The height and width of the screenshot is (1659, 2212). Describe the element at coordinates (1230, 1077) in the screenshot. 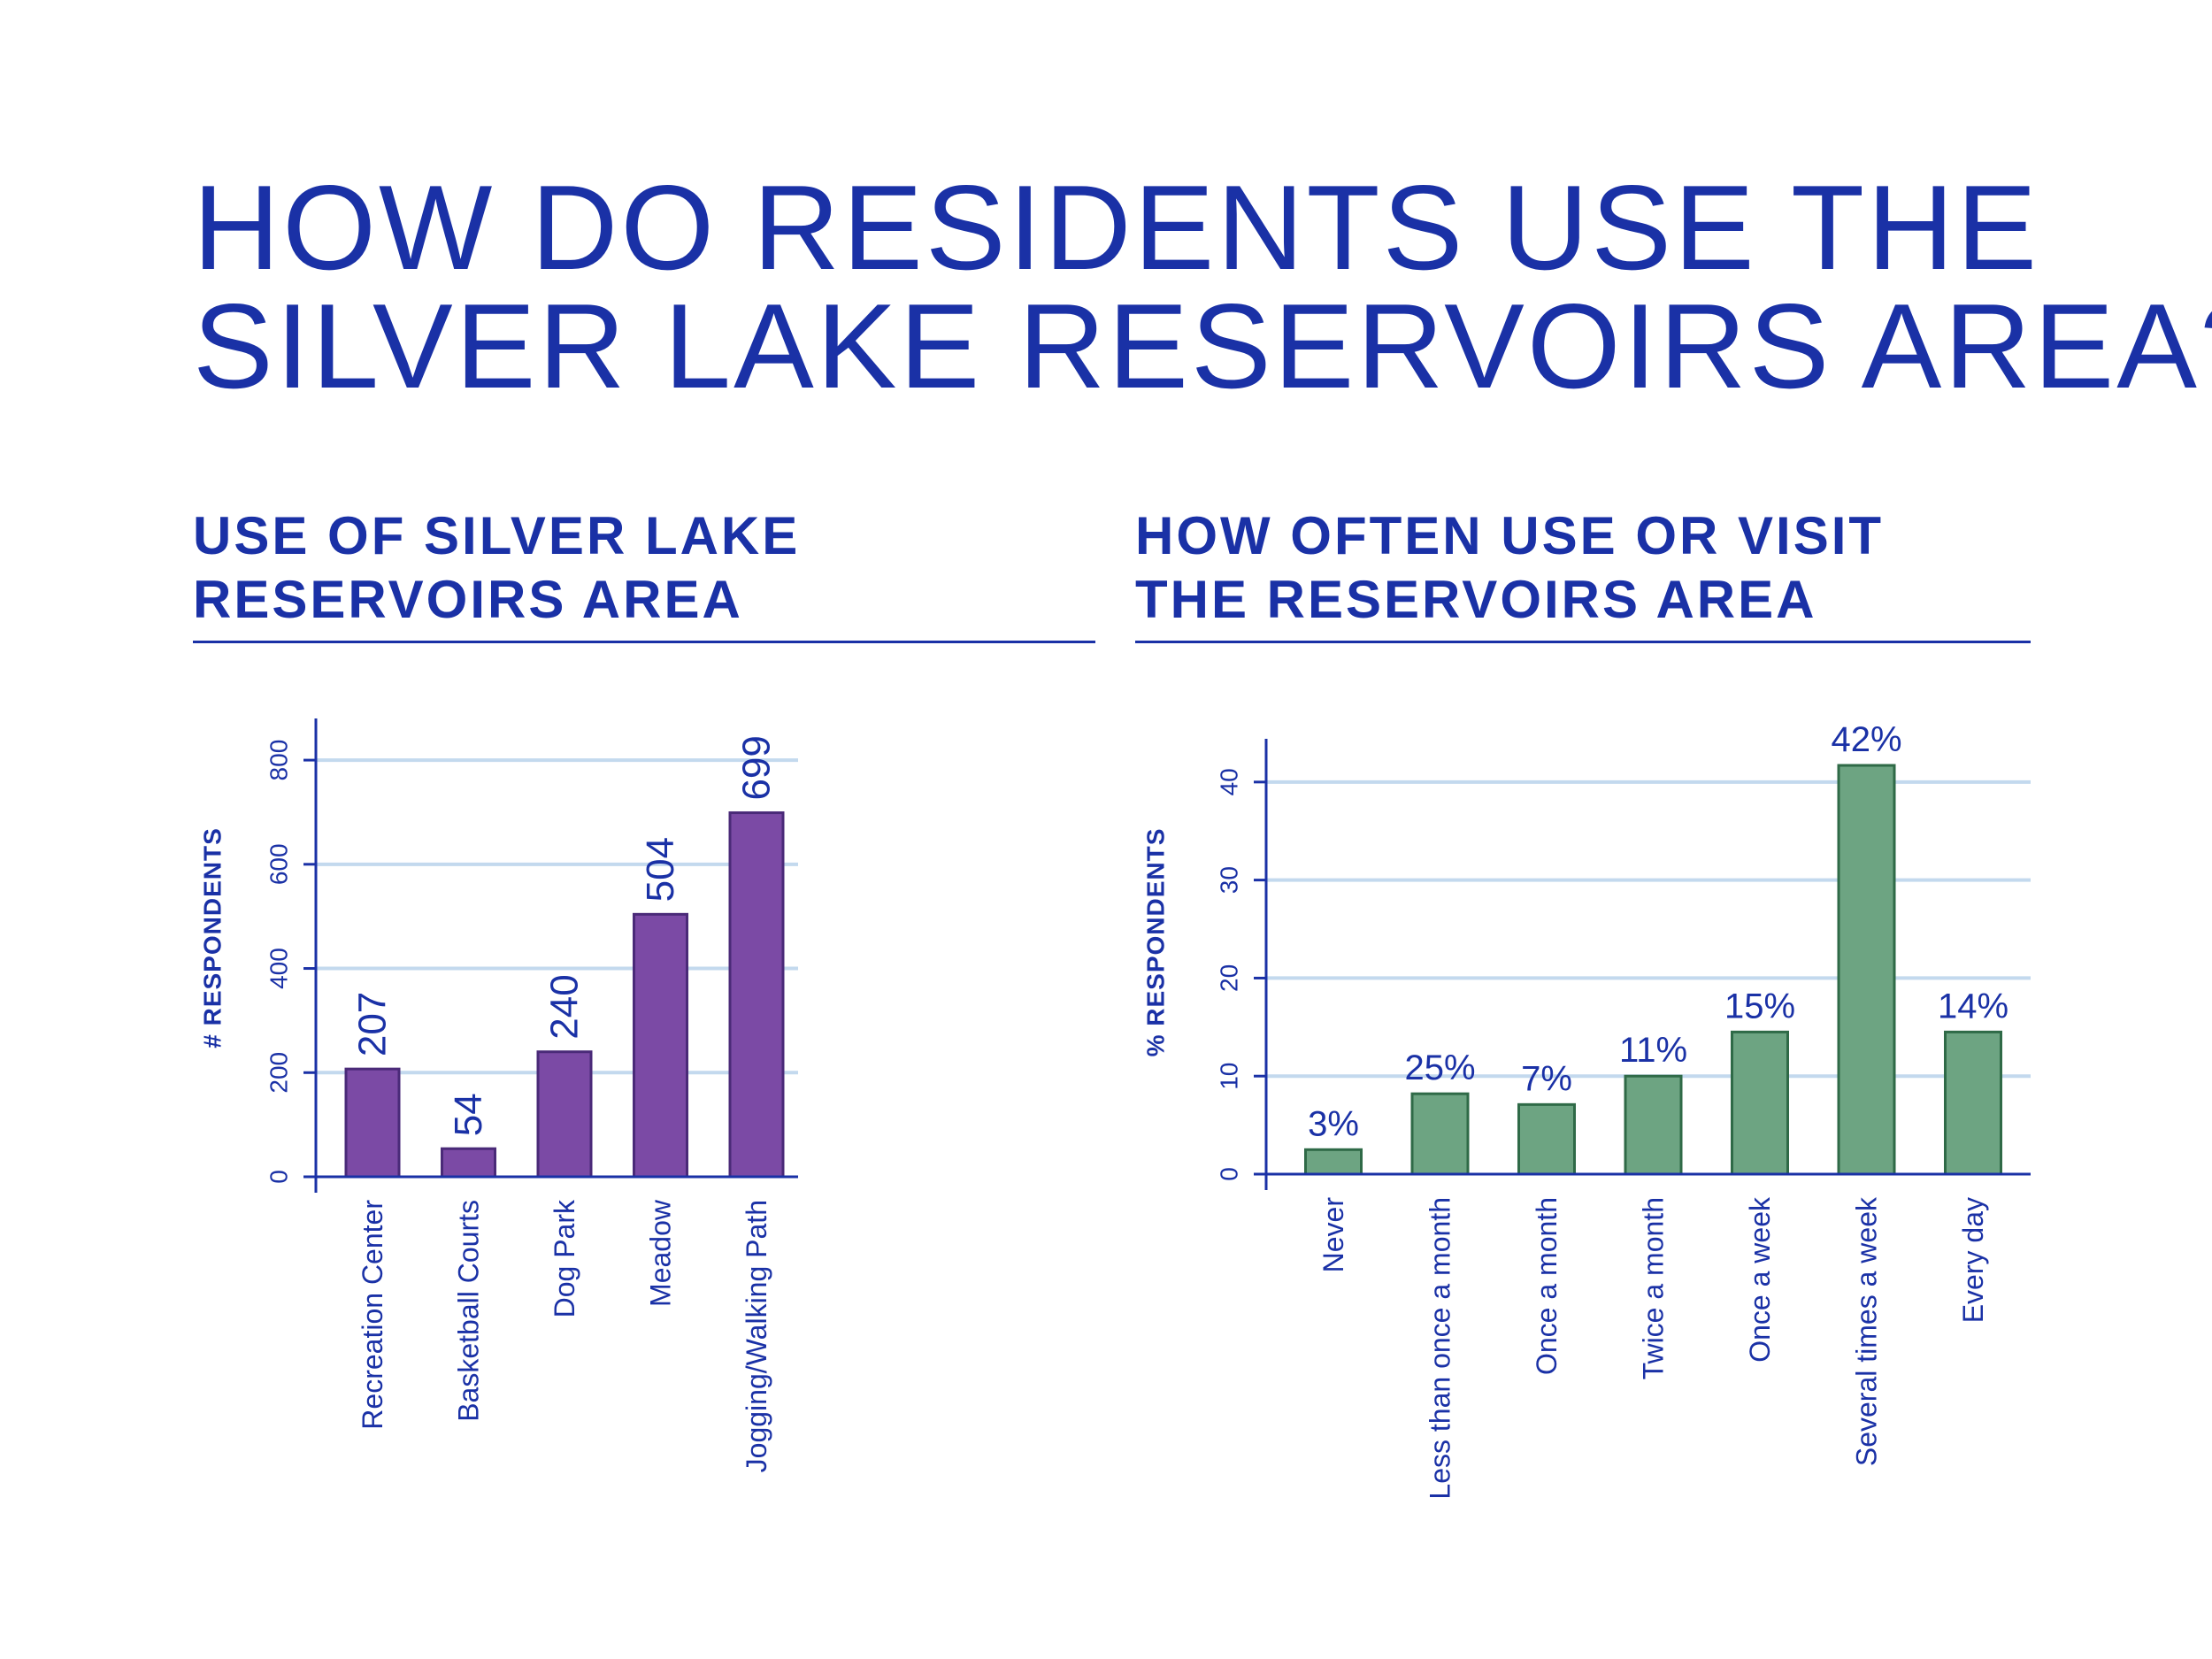

I see `chart-2-y-tick-label: 10` at that location.